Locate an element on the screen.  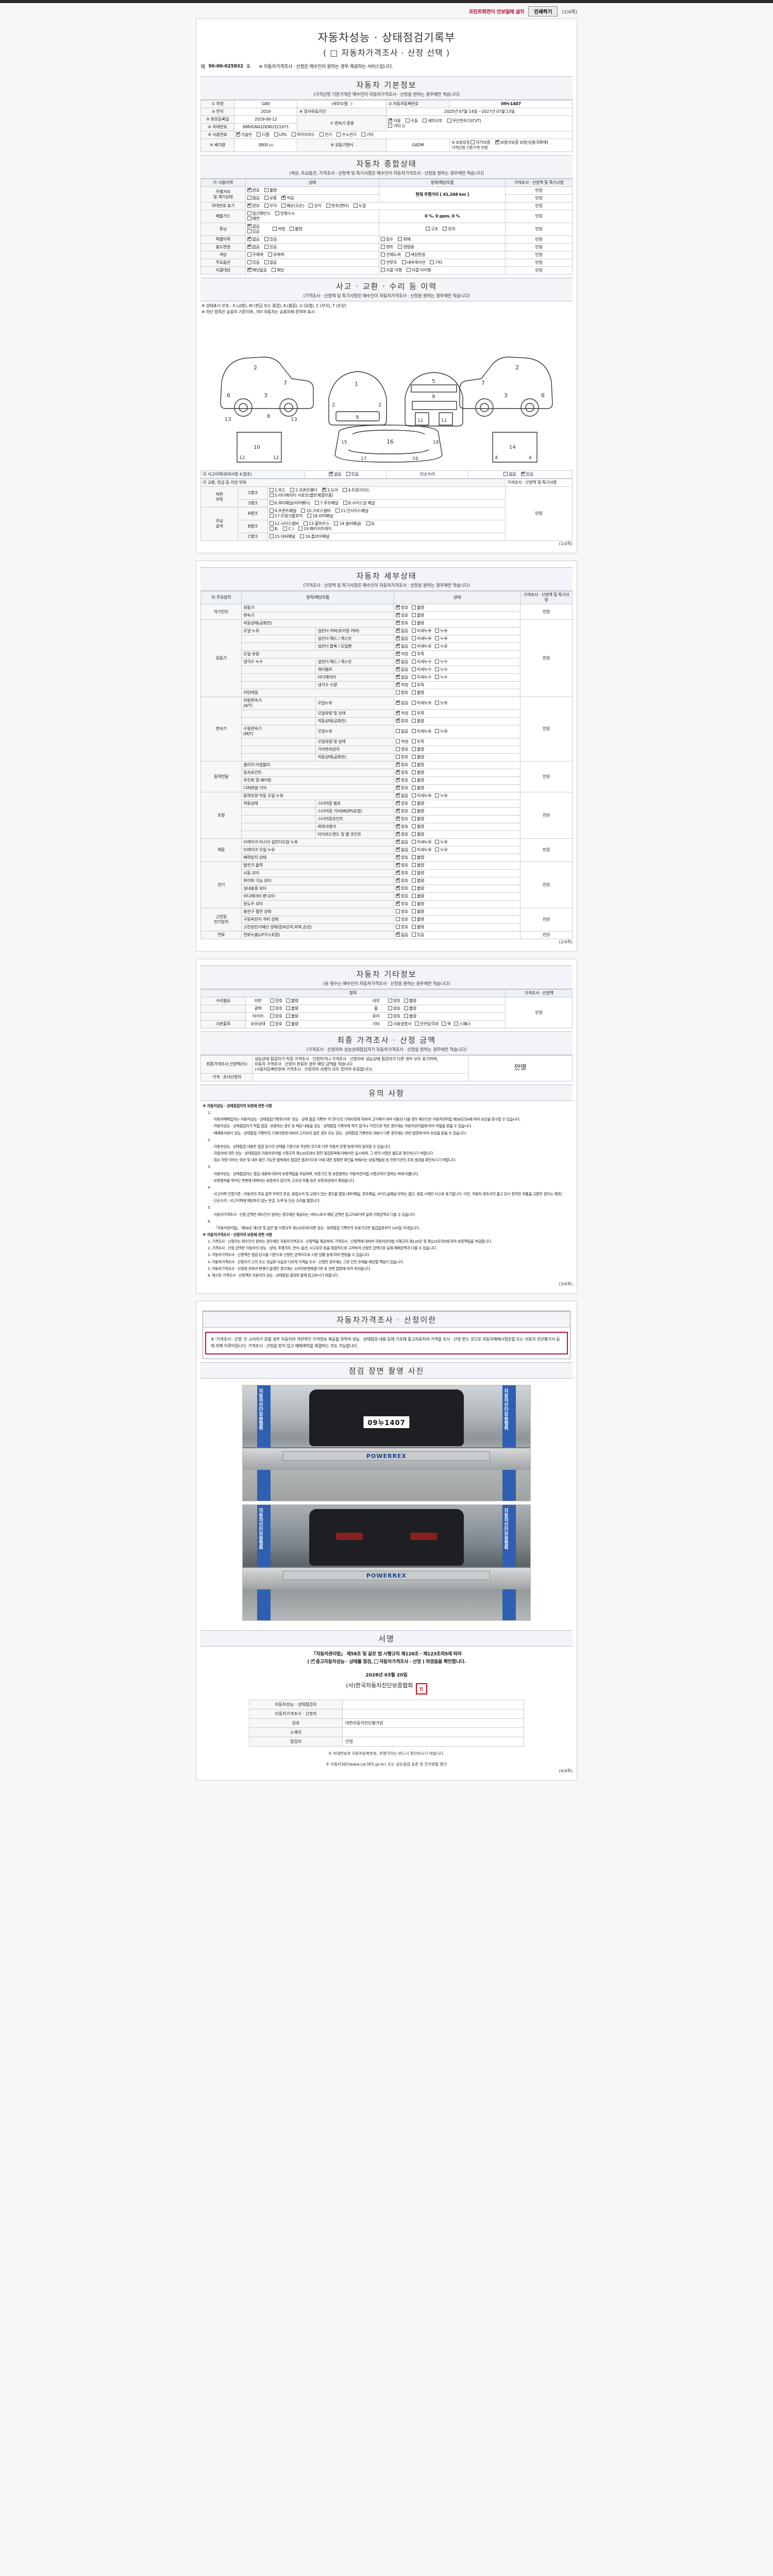
state-opt: 해당없음 is located at coordinates (257, 270).